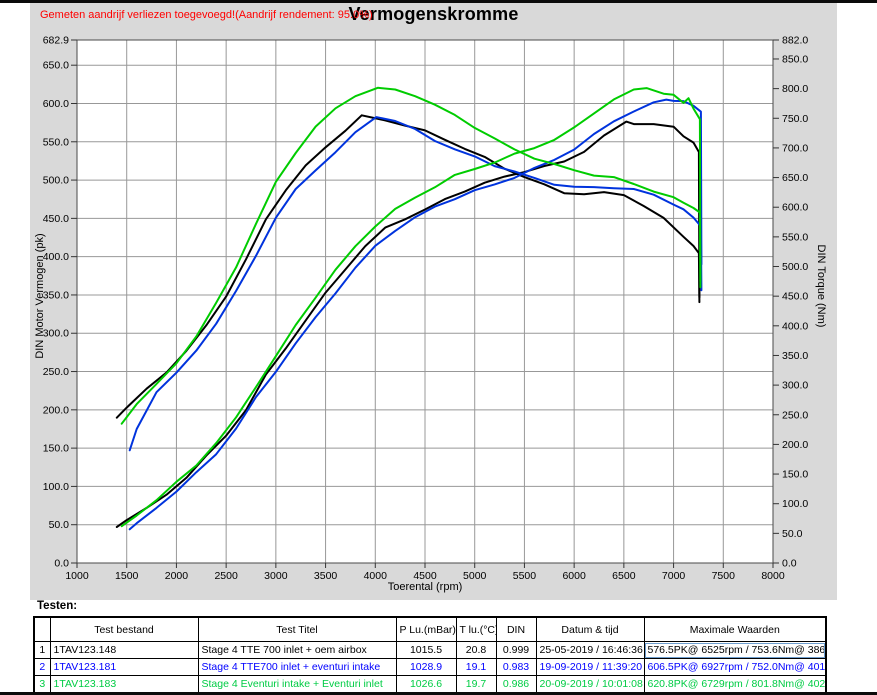 The image size is (877, 695). Describe the element at coordinates (127, 576) in the screenshot. I see `tick-label: 1500` at that location.